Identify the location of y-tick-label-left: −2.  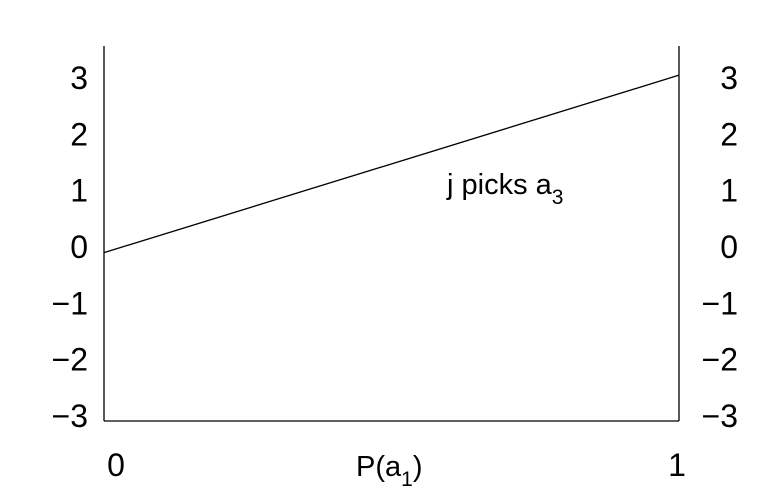
(70, 360).